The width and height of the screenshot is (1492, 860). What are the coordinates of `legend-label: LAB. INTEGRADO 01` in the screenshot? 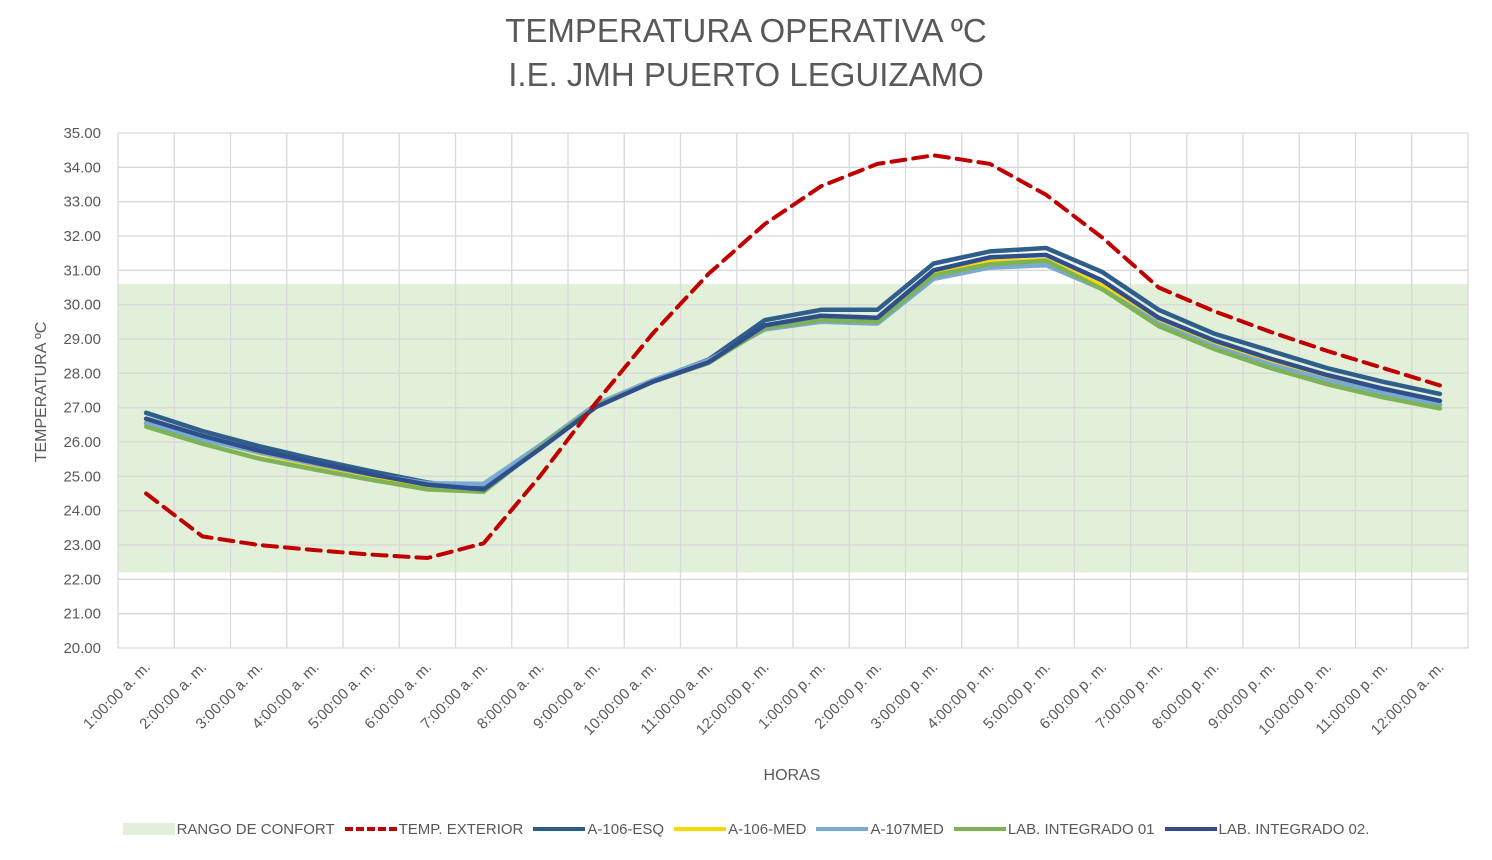 It's located at (1081, 829).